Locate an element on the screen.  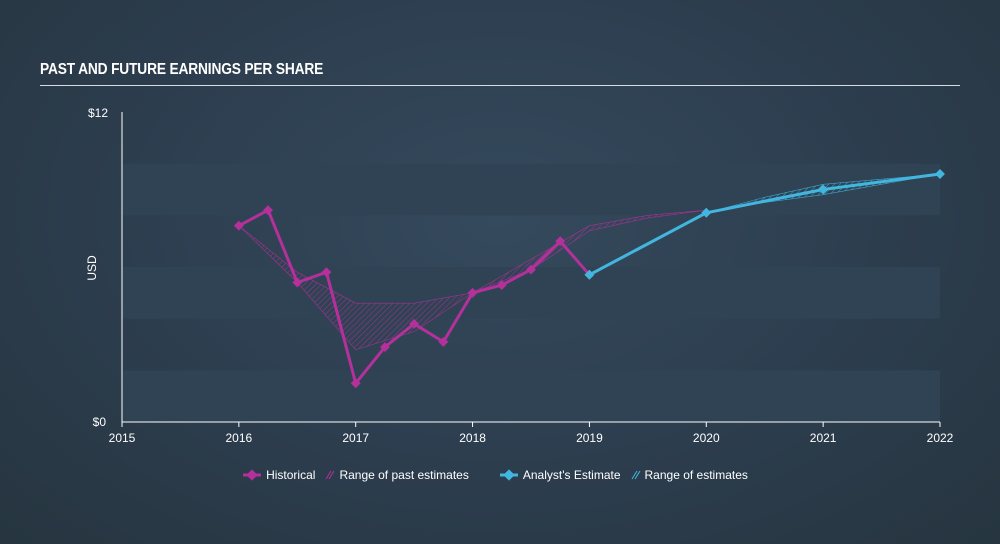
x-tick-label: 2018 is located at coordinates (472, 438).